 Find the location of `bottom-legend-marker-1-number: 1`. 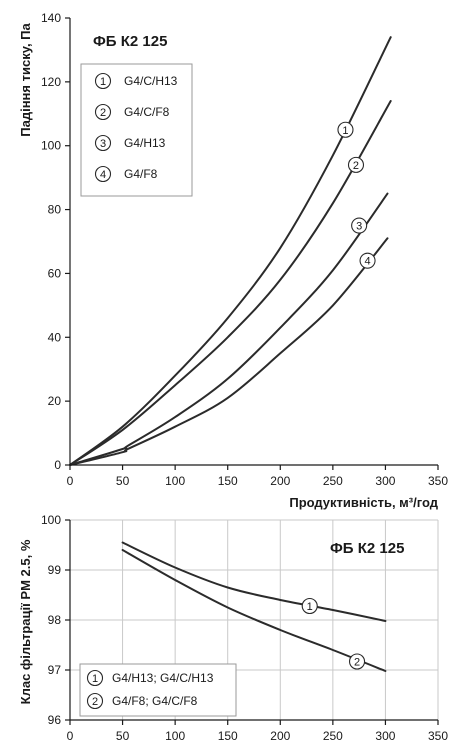

bottom-legend-marker-1-number: 1 is located at coordinates (95, 679).